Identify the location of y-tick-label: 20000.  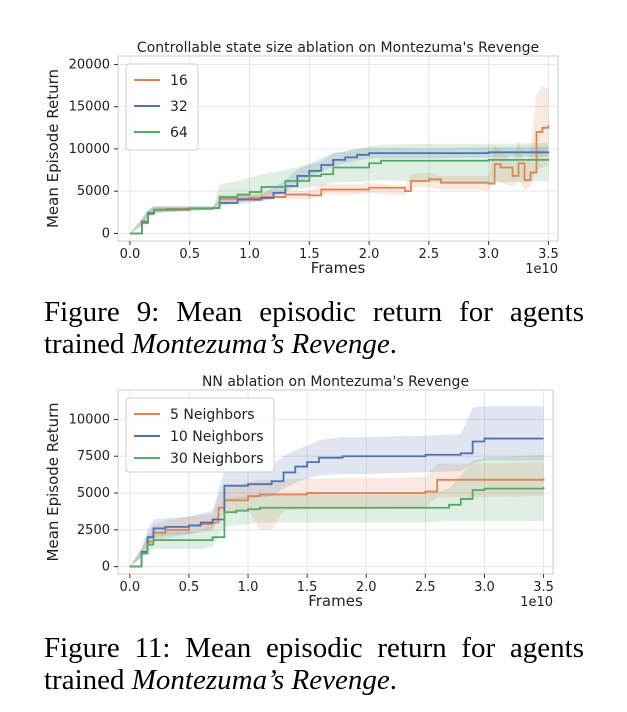
(89, 64).